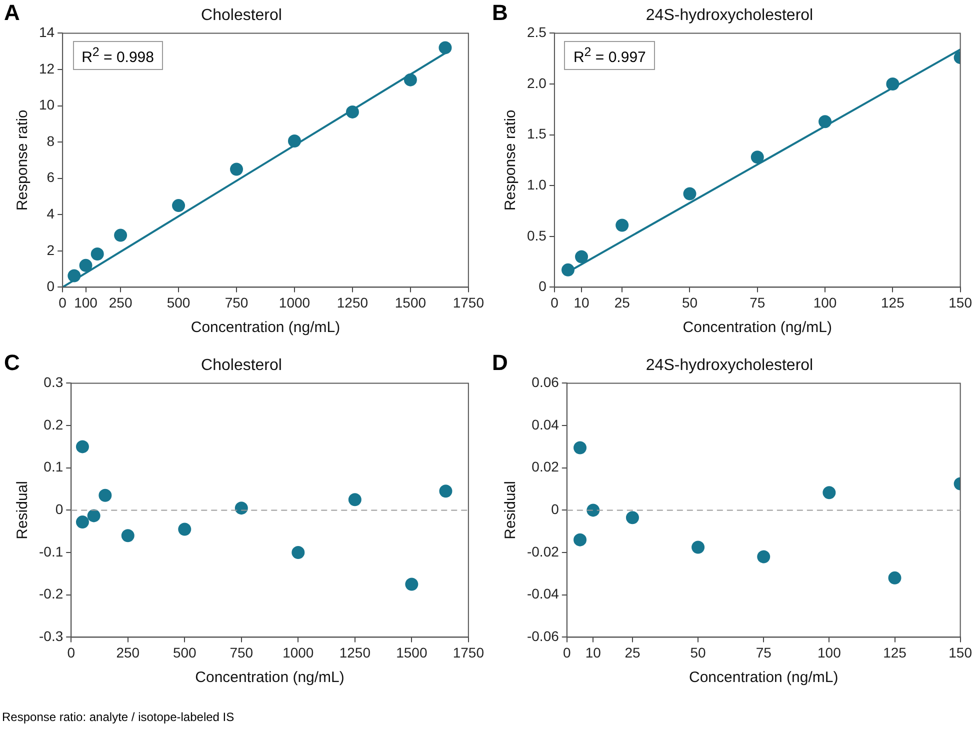 The width and height of the screenshot is (975, 729). Describe the element at coordinates (50, 177) in the screenshot. I see `y-tick-label: 6` at that location.